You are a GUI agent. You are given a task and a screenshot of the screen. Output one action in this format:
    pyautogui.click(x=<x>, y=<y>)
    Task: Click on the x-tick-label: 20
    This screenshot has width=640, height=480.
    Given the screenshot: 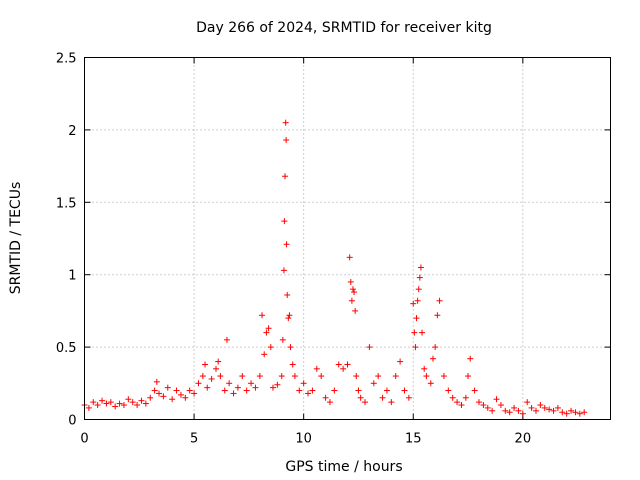 What is the action you would take?
    pyautogui.click(x=523, y=439)
    